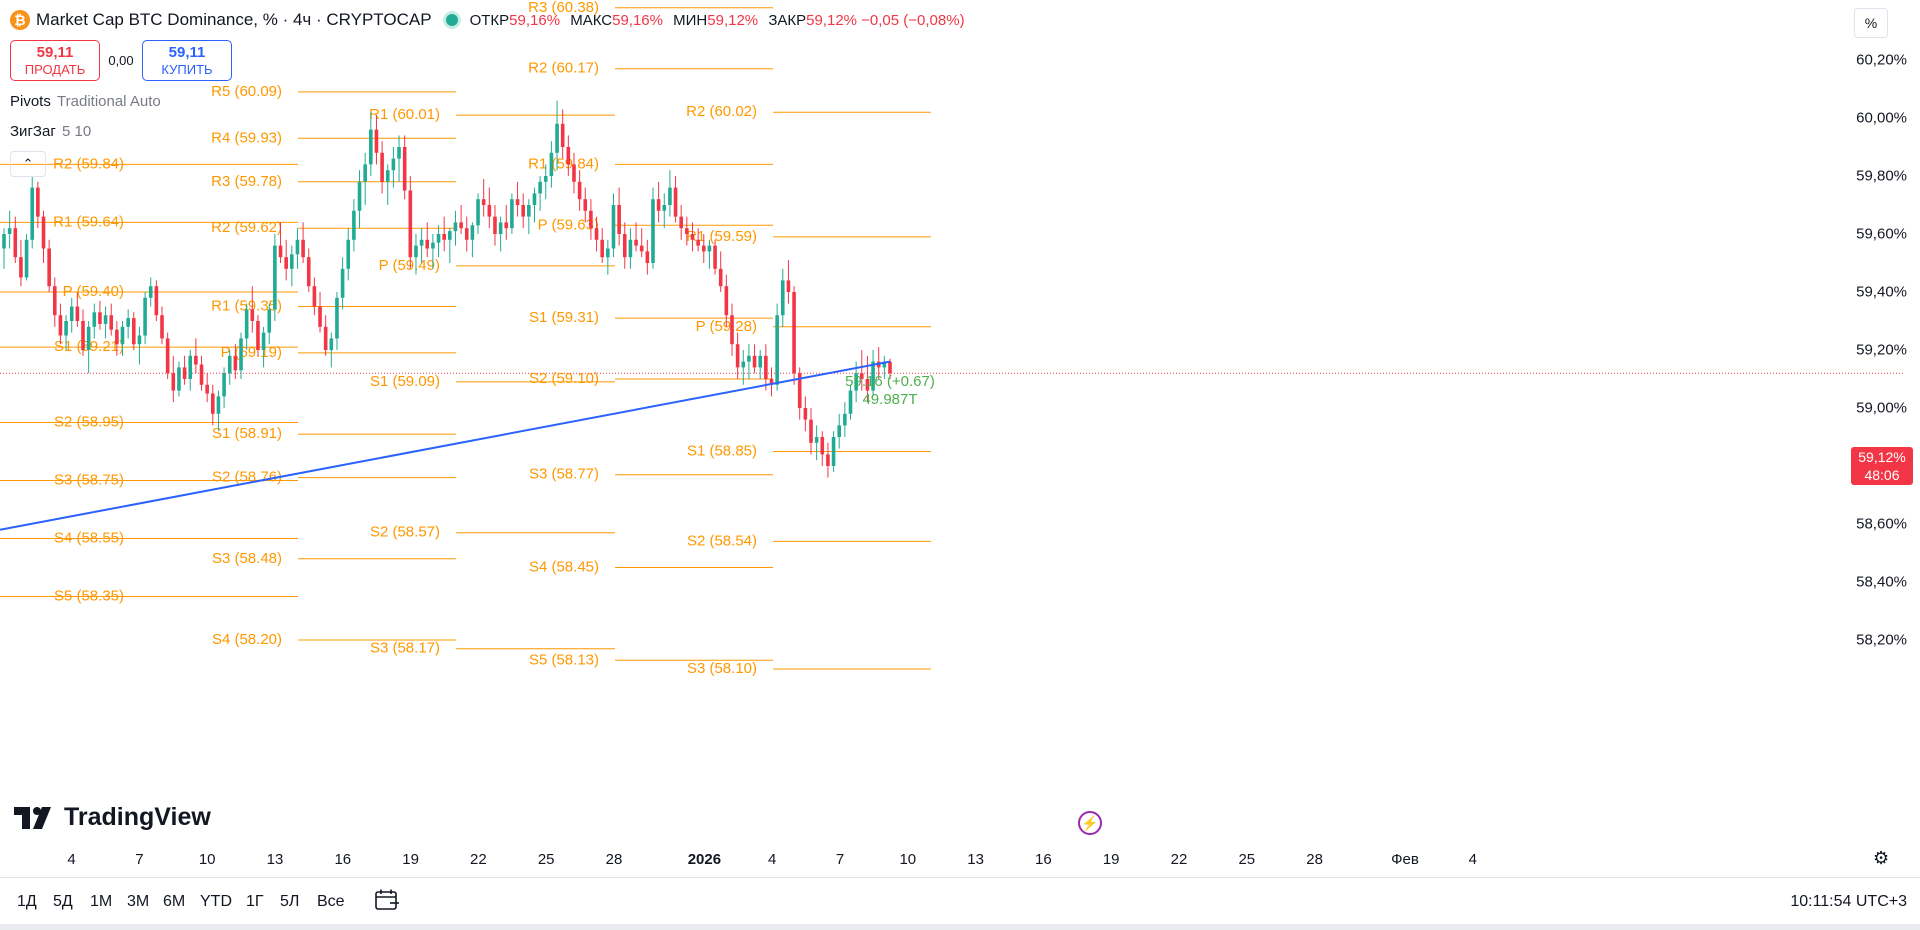 This screenshot has width=1920, height=930. What do you see at coordinates (89, 479) in the screenshot?
I see `pivot-label: S3 (58.75)` at bounding box center [89, 479].